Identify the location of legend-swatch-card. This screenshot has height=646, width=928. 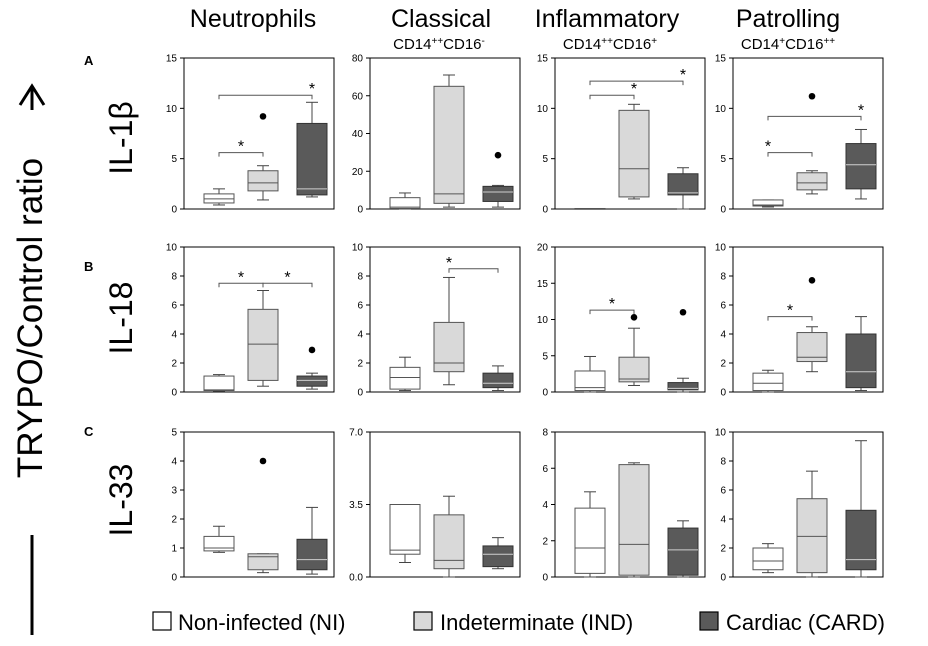
(709, 621).